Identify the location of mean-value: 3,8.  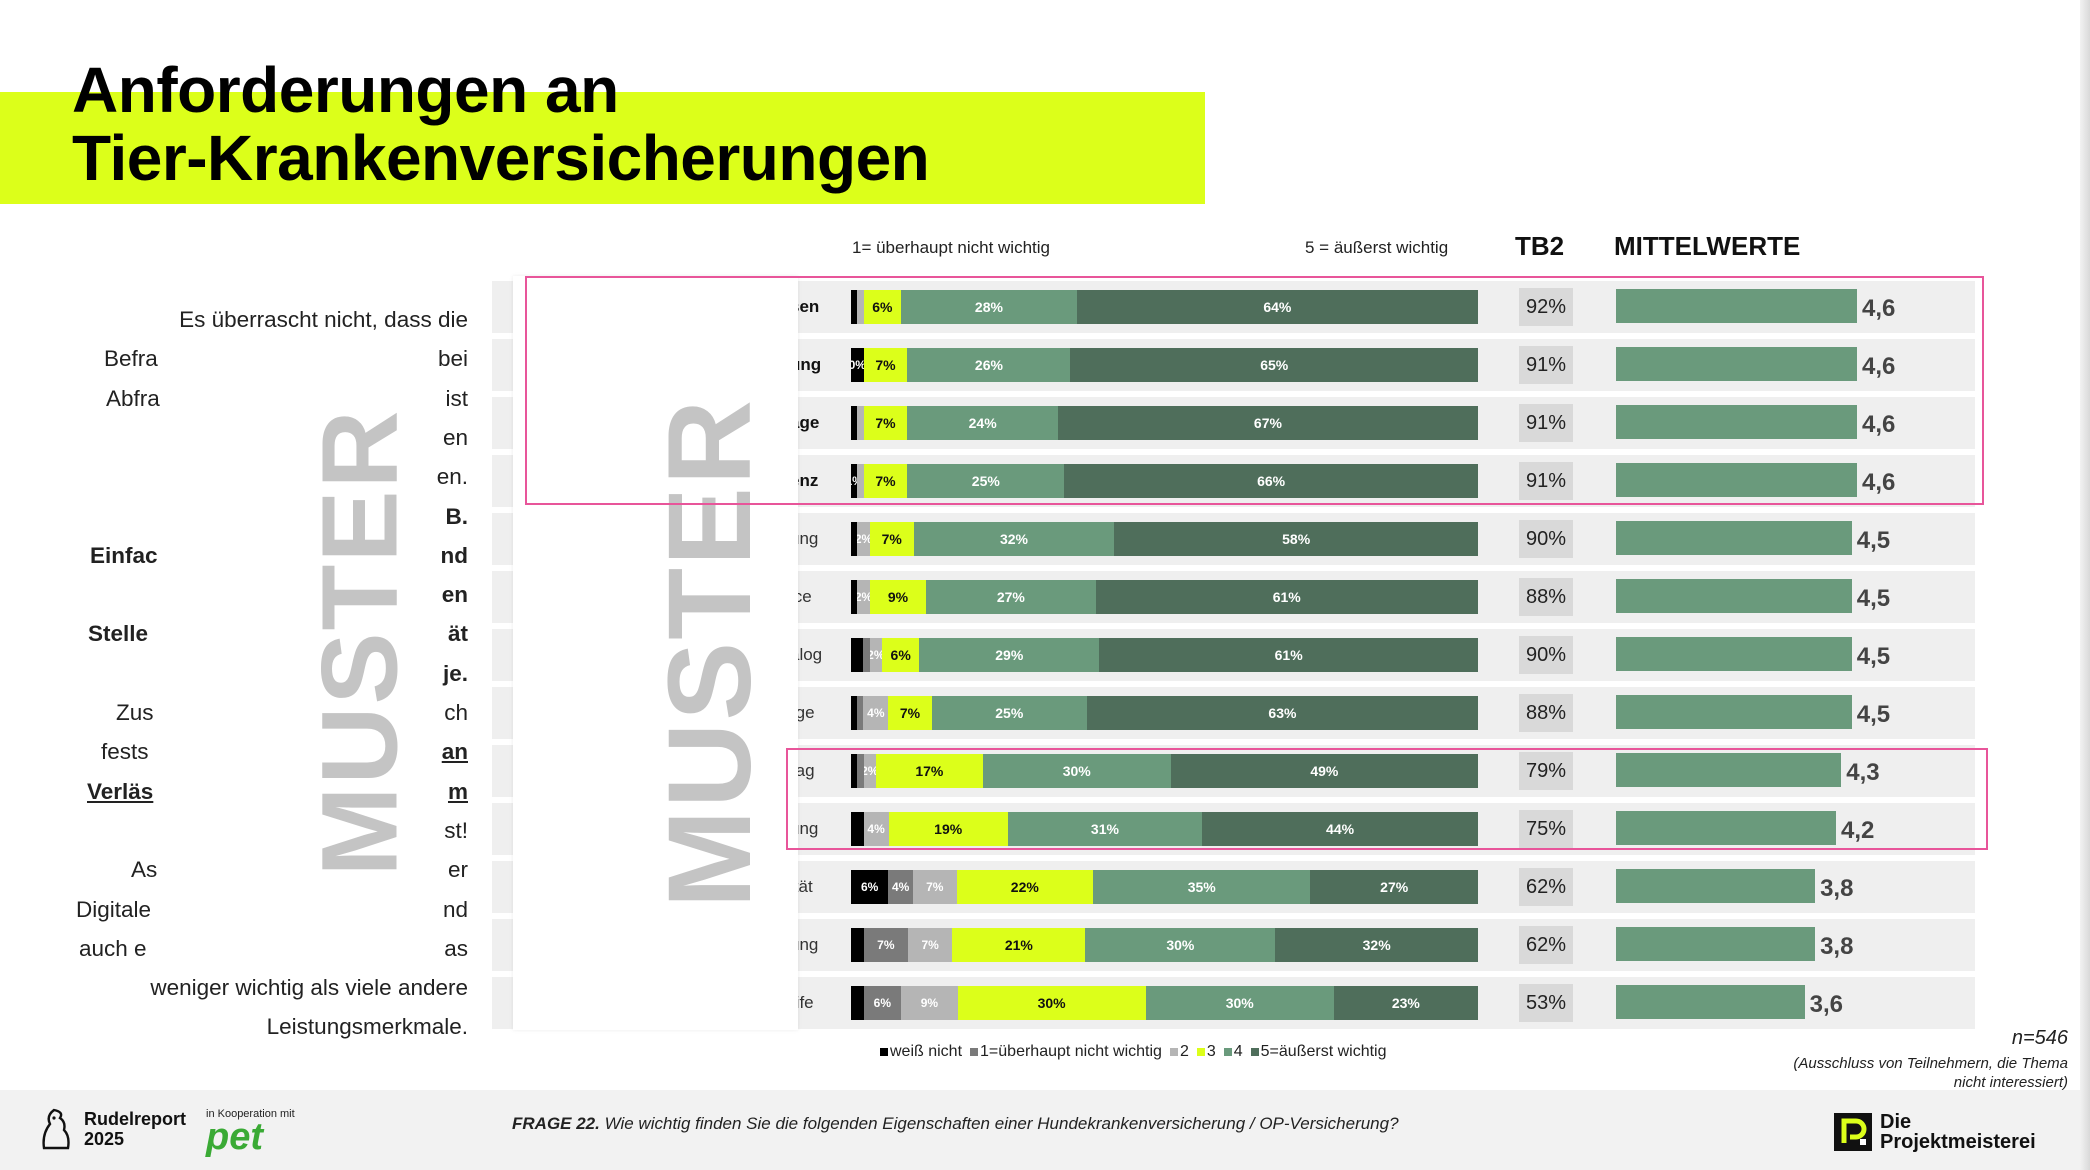
(1837, 888).